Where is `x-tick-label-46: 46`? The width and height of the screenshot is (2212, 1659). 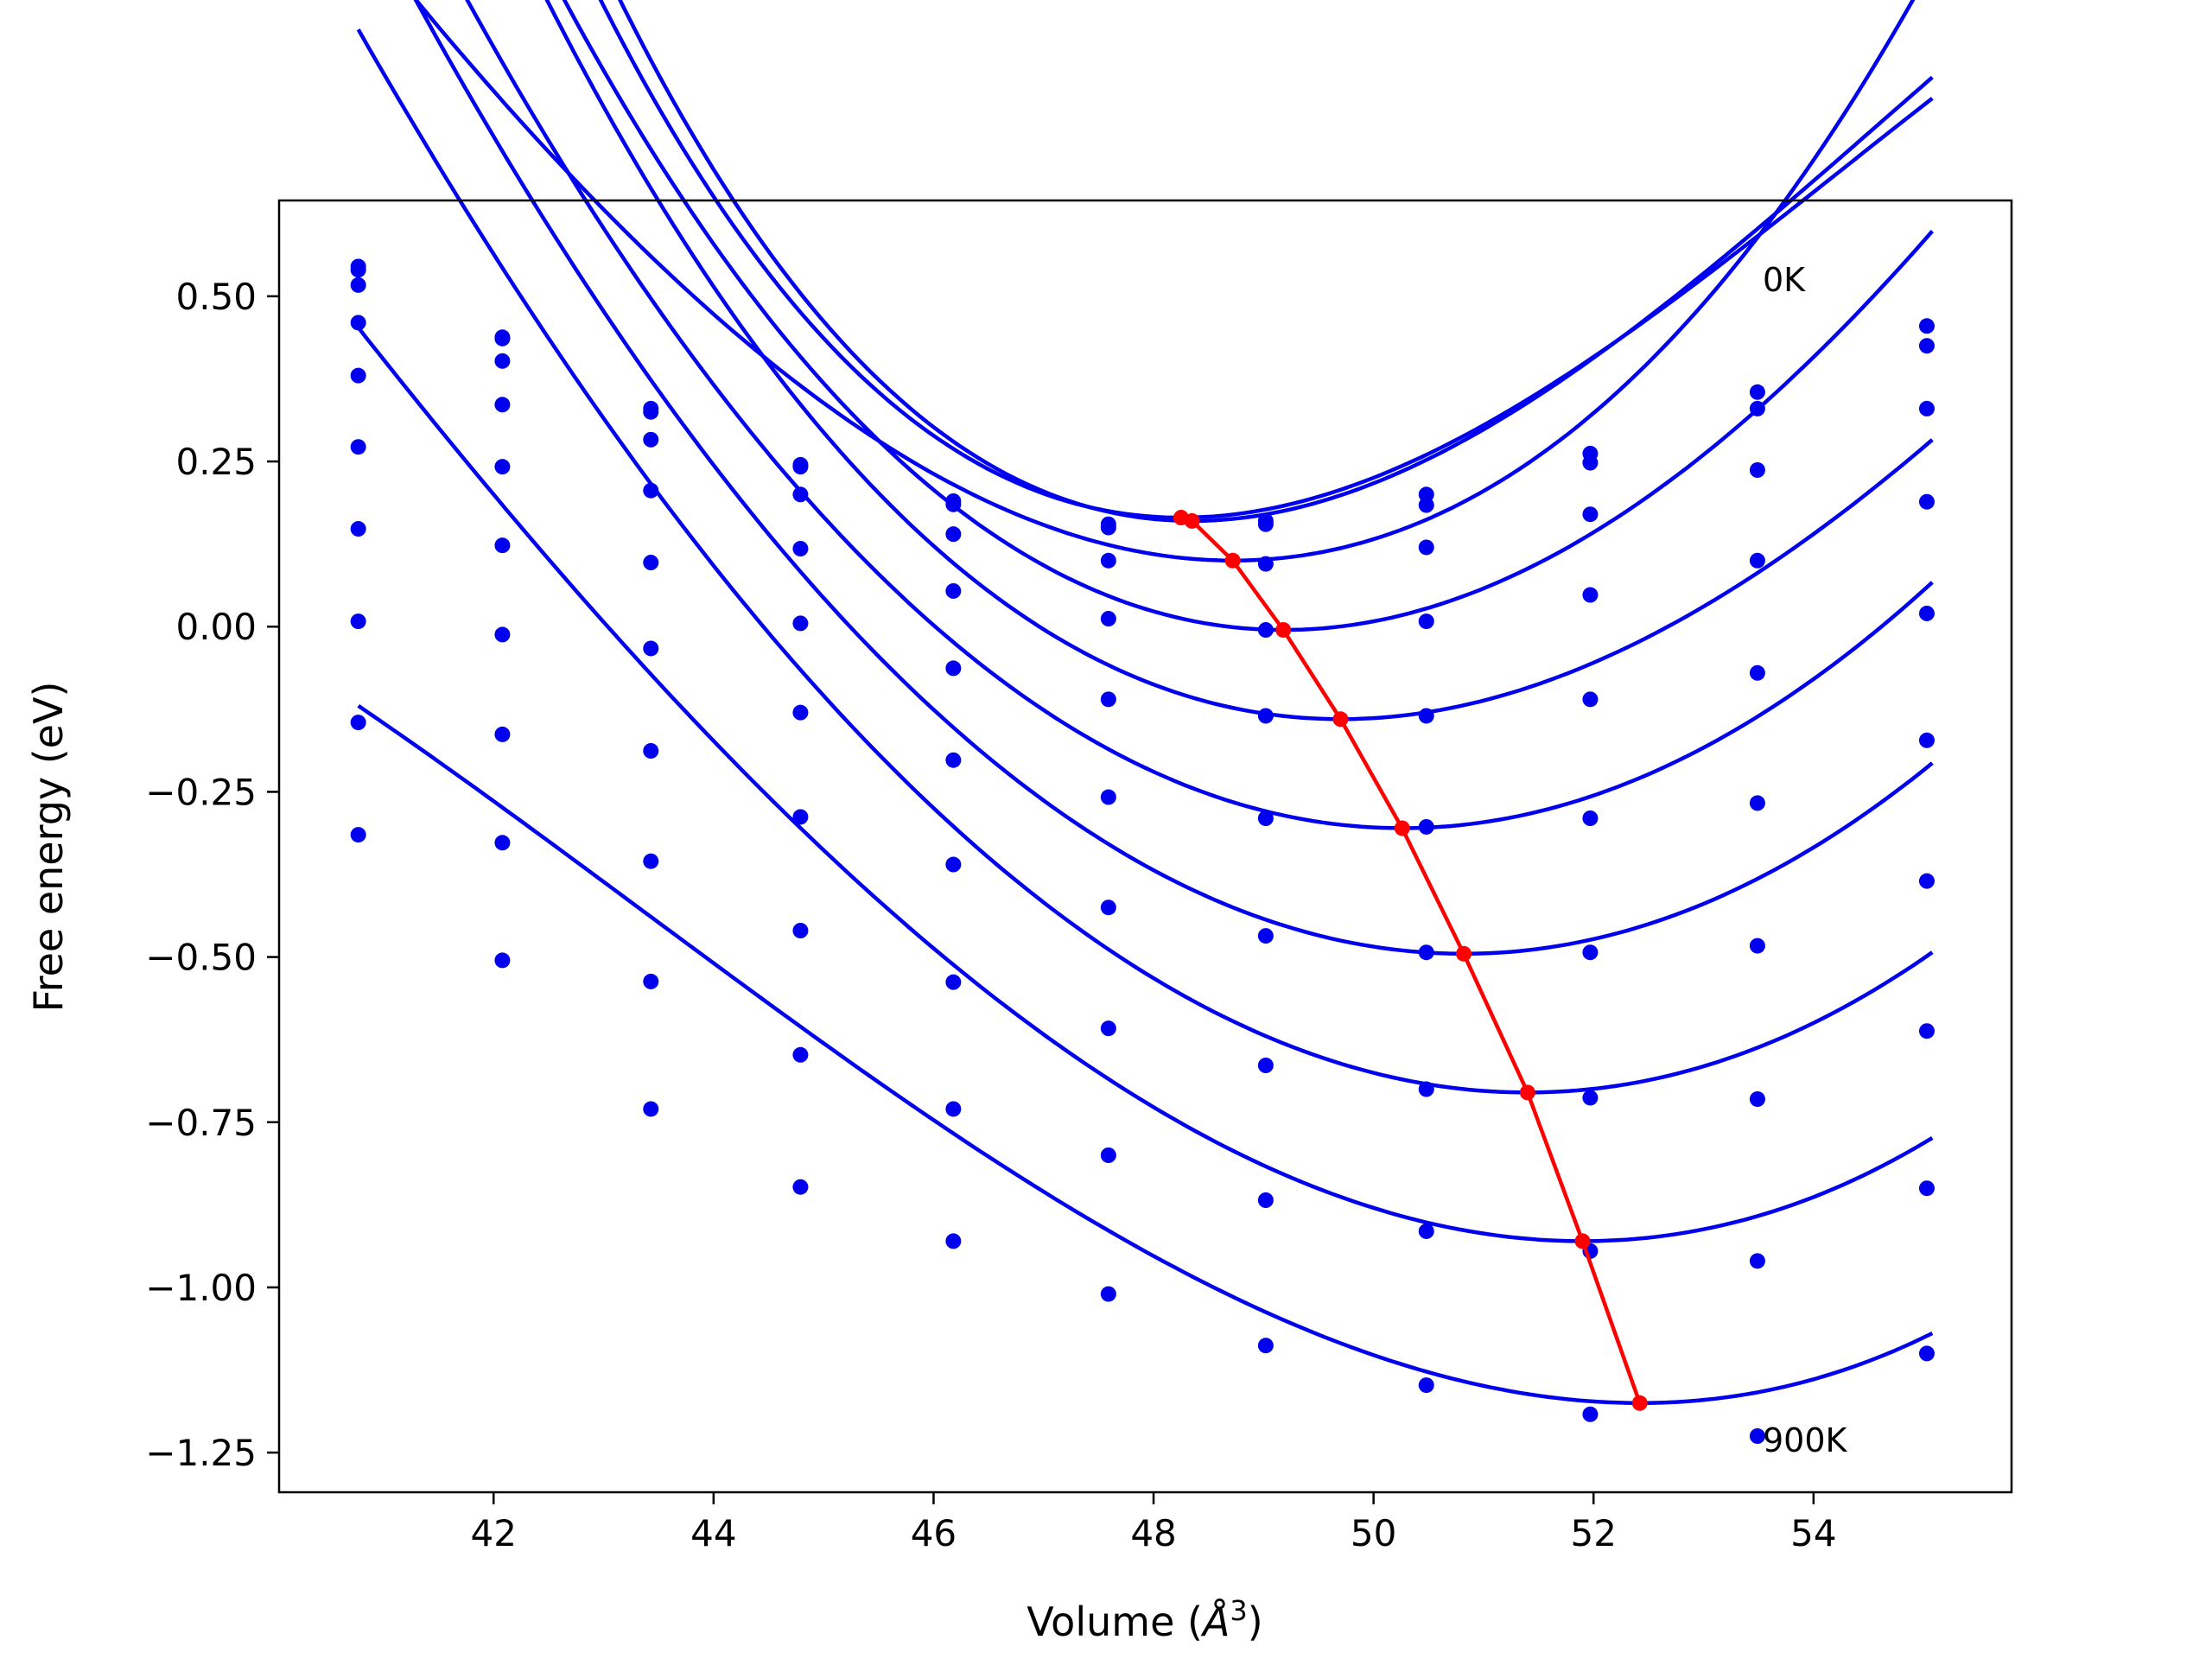
x-tick-label-46: 46 is located at coordinates (934, 1533).